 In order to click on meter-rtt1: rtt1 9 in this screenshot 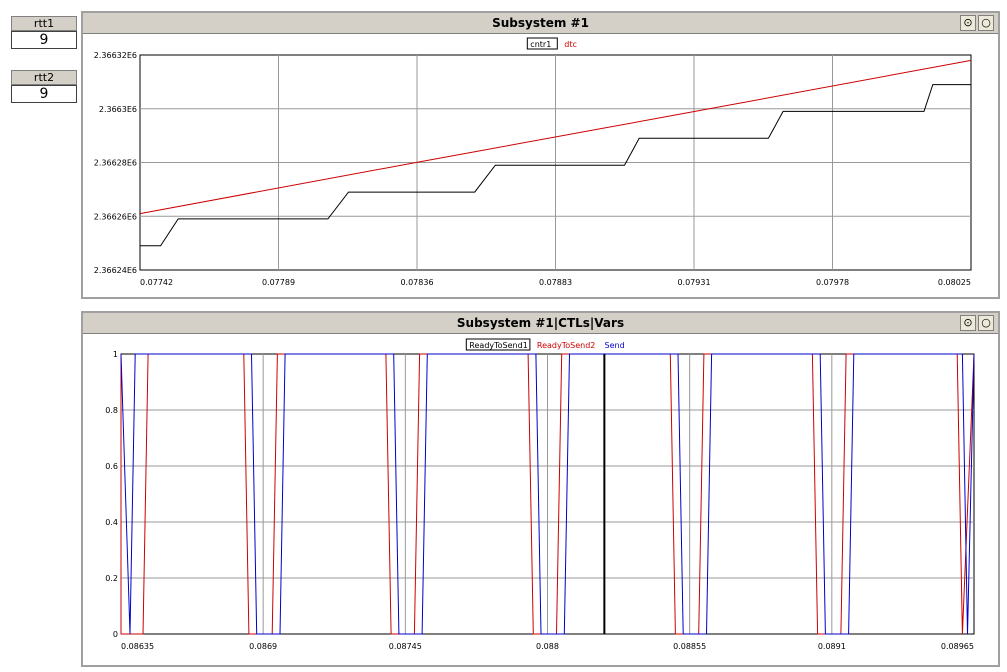, I will do `click(44, 32)`.